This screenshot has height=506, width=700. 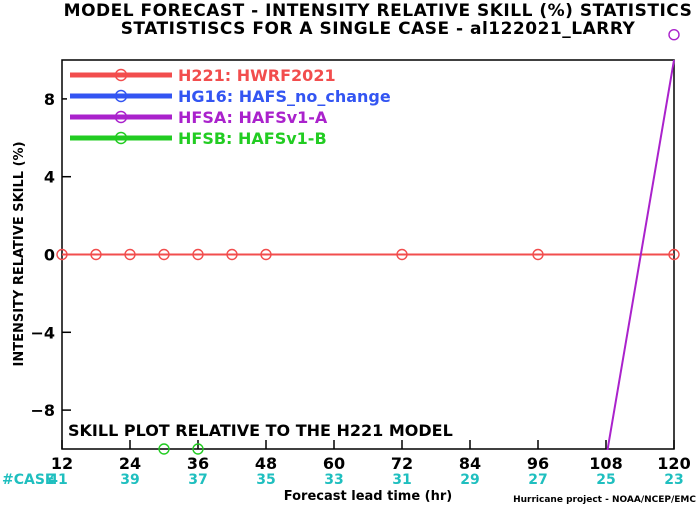 I want to click on footer-credit: Hurricane project - NOAA/NCEP/EMC, so click(x=604, y=500).